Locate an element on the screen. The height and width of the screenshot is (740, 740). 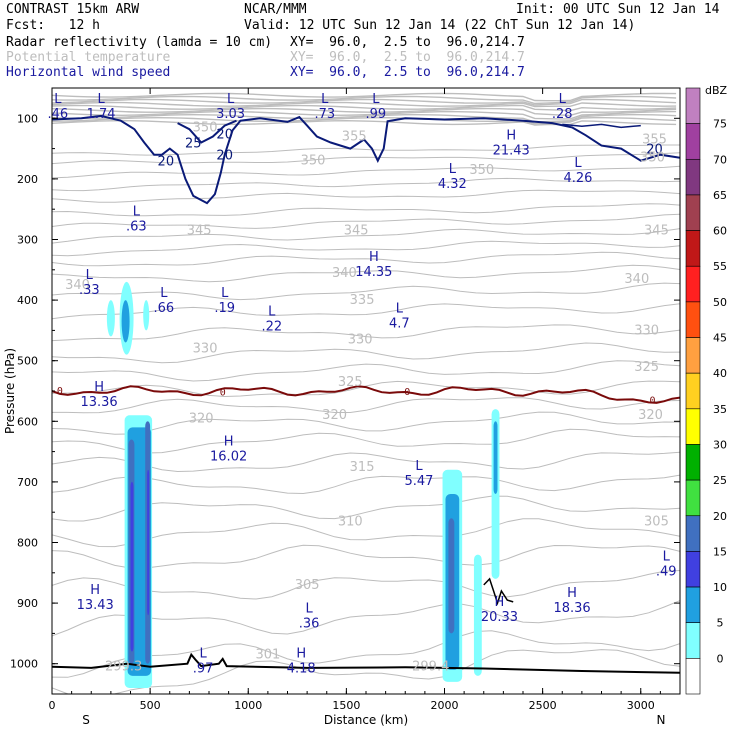
colorbar-level: 20 is located at coordinates (720, 516).